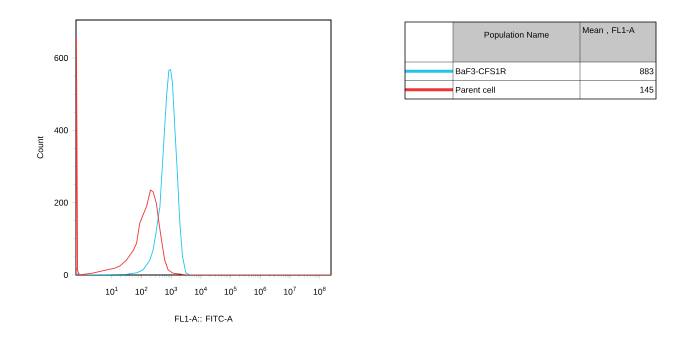 This screenshot has width=678, height=349. I want to click on x-tick-label: 10$^{2}$, so click(142, 290).